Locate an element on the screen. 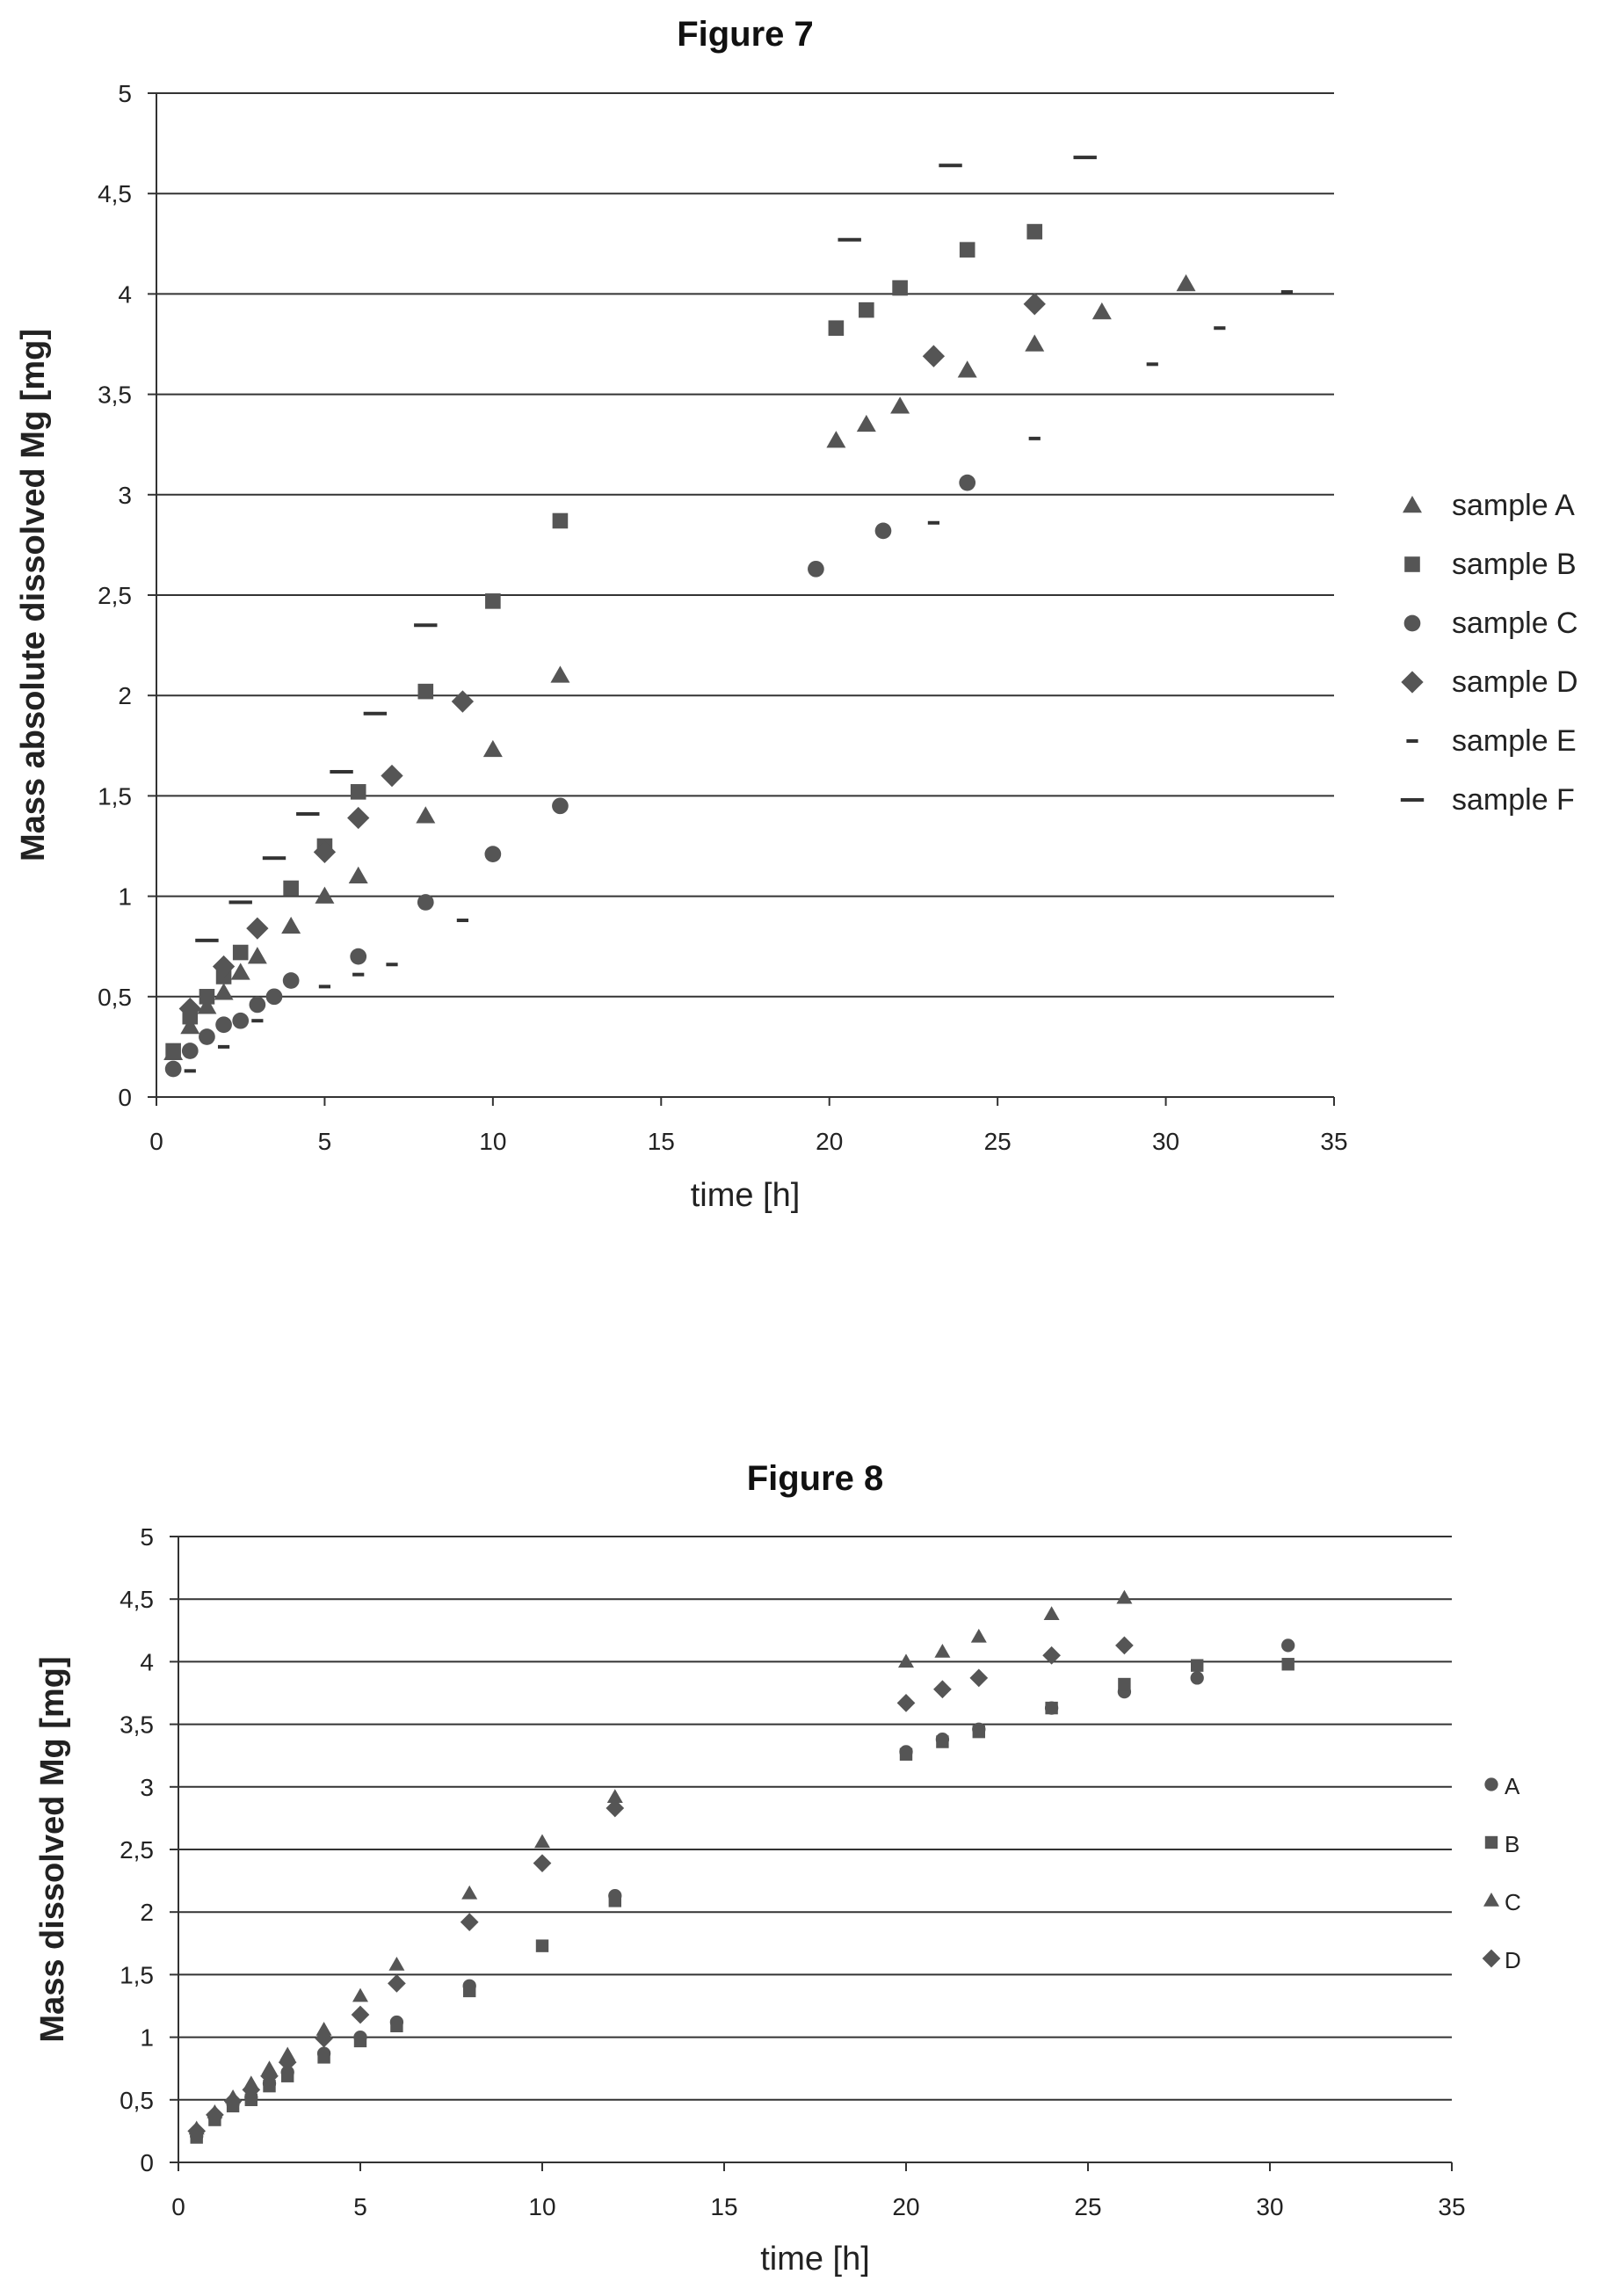  y-tick-label: 0 is located at coordinates (125, 1097).